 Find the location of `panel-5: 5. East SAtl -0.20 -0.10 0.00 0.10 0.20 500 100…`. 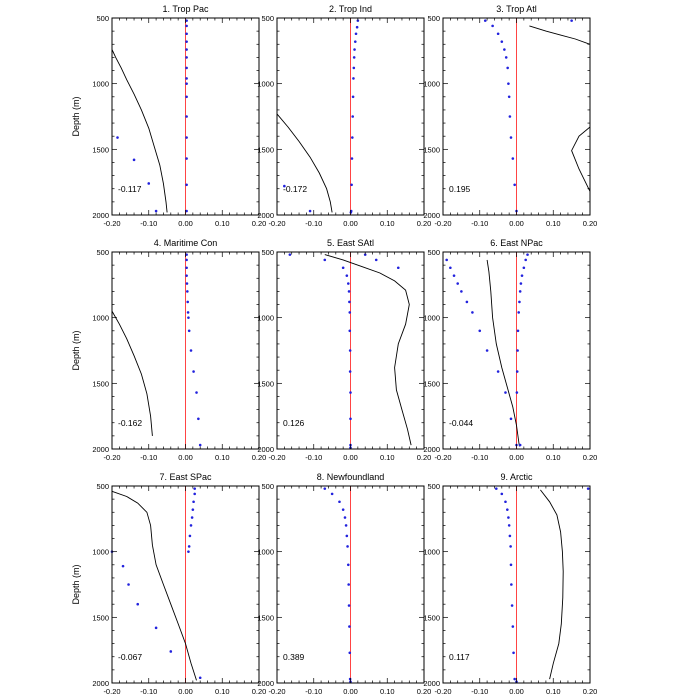

panel-5: 5. East SAtl -0.20 -0.10 0.00 0.10 0.20 500 100… is located at coordinates (344, 350).